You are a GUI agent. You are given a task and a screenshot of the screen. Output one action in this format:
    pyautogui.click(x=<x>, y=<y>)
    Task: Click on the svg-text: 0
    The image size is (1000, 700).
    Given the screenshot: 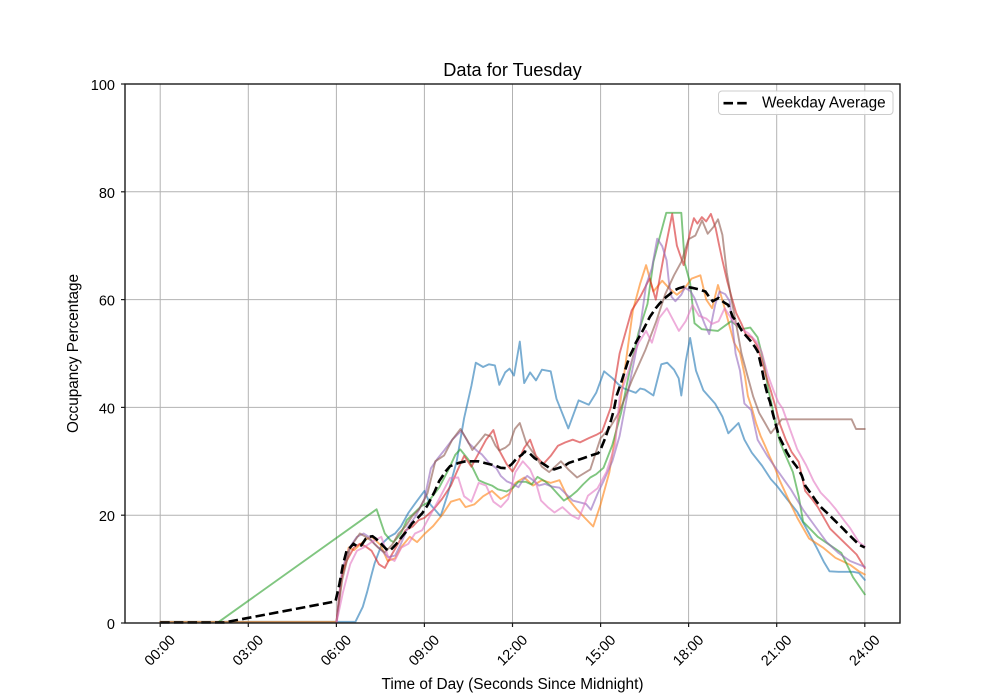 What is the action you would take?
    pyautogui.click(x=111, y=625)
    